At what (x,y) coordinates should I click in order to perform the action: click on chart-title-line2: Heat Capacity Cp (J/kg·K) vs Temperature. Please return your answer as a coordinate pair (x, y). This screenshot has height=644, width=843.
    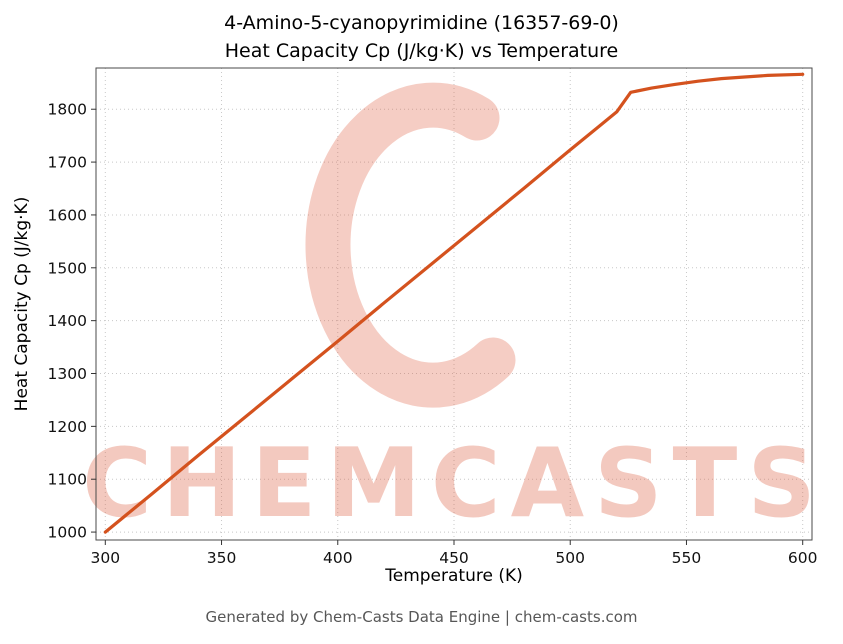
    Looking at the image, I should click on (421, 50).